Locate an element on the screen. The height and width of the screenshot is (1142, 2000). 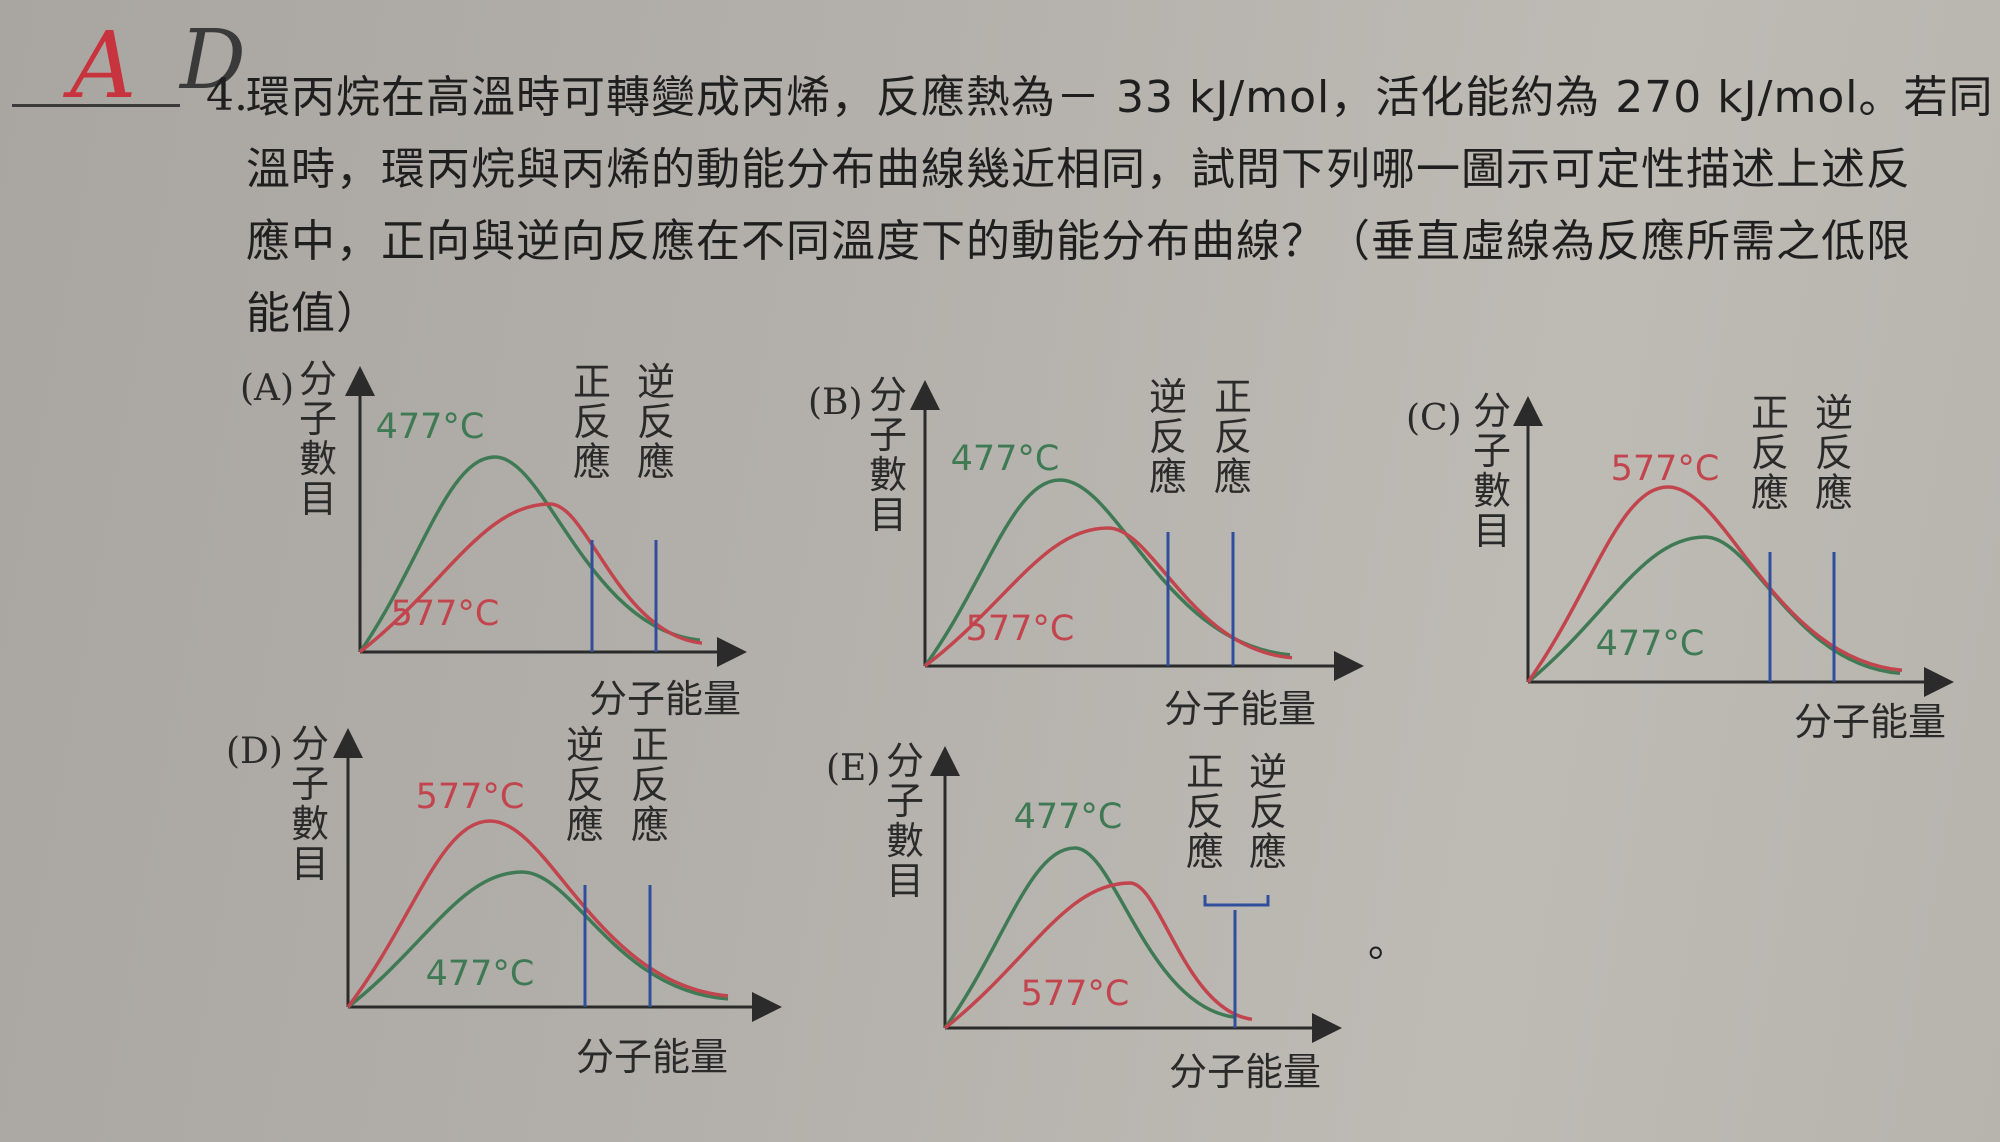
handwritten-answer-a: A is located at coordinates (103, 65).